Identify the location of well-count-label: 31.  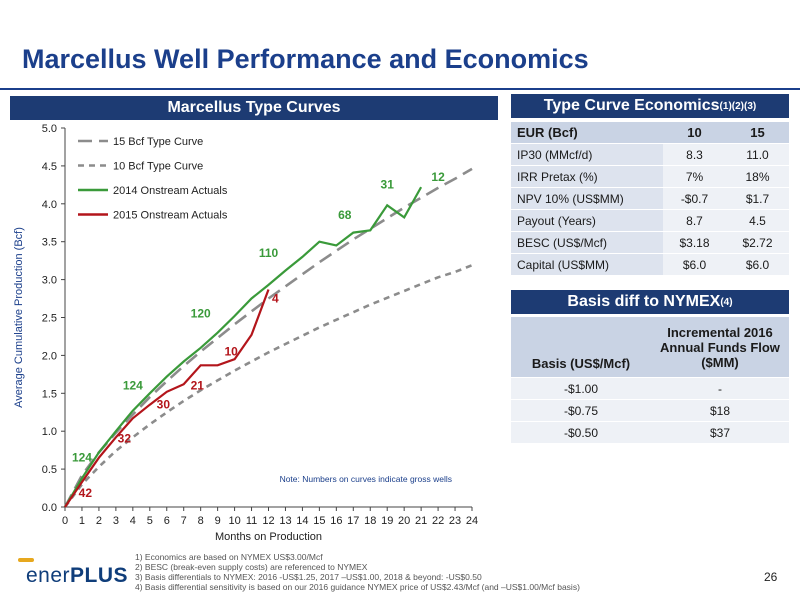
(388, 185).